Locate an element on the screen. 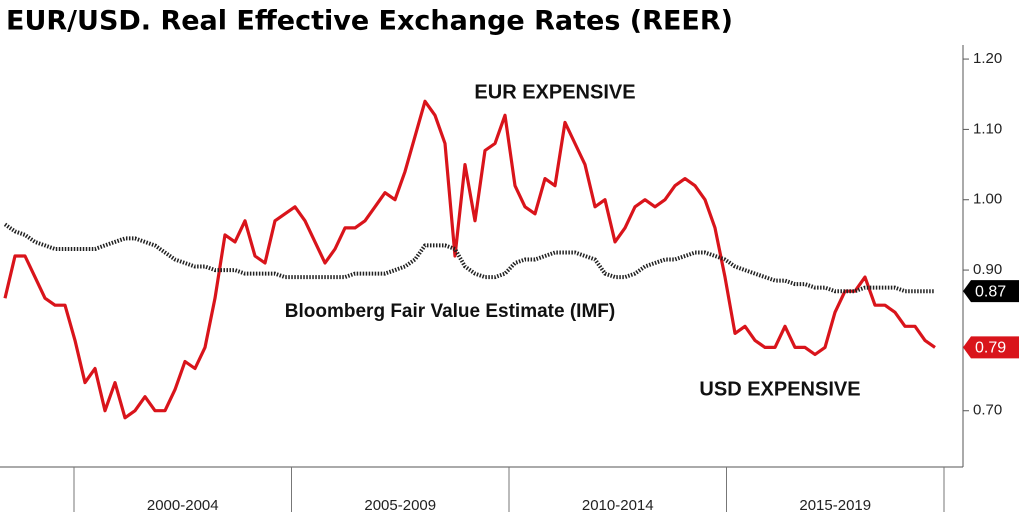 This screenshot has width=1024, height=522. x-tick-label: 2015-2019 is located at coordinates (835, 505).